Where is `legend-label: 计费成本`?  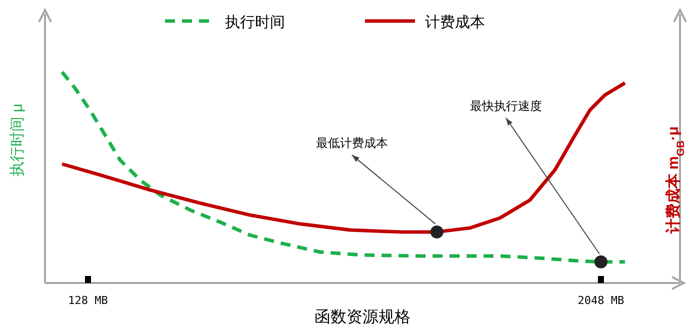 legend-label: 计费成本 is located at coordinates (455, 22).